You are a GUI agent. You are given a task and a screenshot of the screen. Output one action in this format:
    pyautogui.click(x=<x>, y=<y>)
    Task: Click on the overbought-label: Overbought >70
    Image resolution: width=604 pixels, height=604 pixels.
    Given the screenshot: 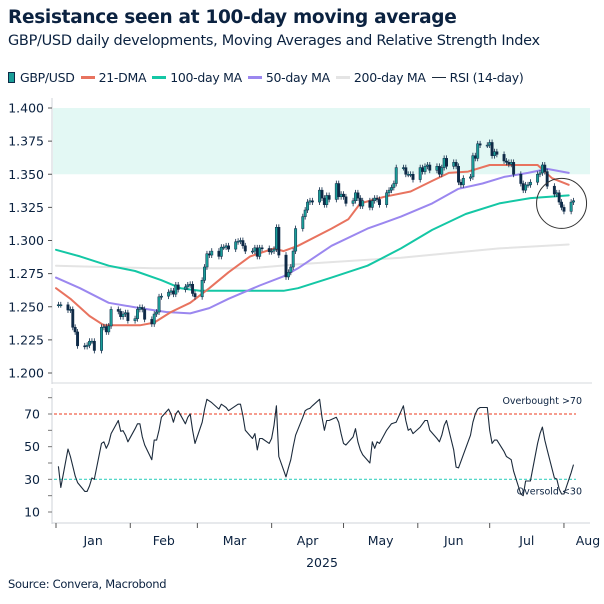 What is the action you would take?
    pyautogui.click(x=542, y=401)
    